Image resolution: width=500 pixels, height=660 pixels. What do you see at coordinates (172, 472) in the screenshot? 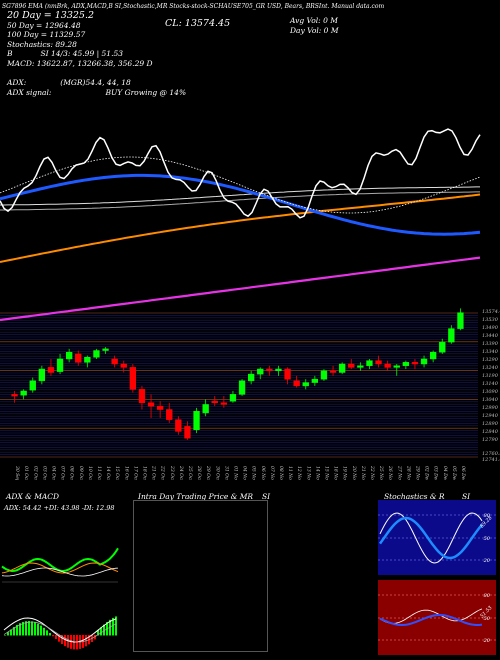
I see `date-label: 23 Oct` at bounding box center [172, 472].